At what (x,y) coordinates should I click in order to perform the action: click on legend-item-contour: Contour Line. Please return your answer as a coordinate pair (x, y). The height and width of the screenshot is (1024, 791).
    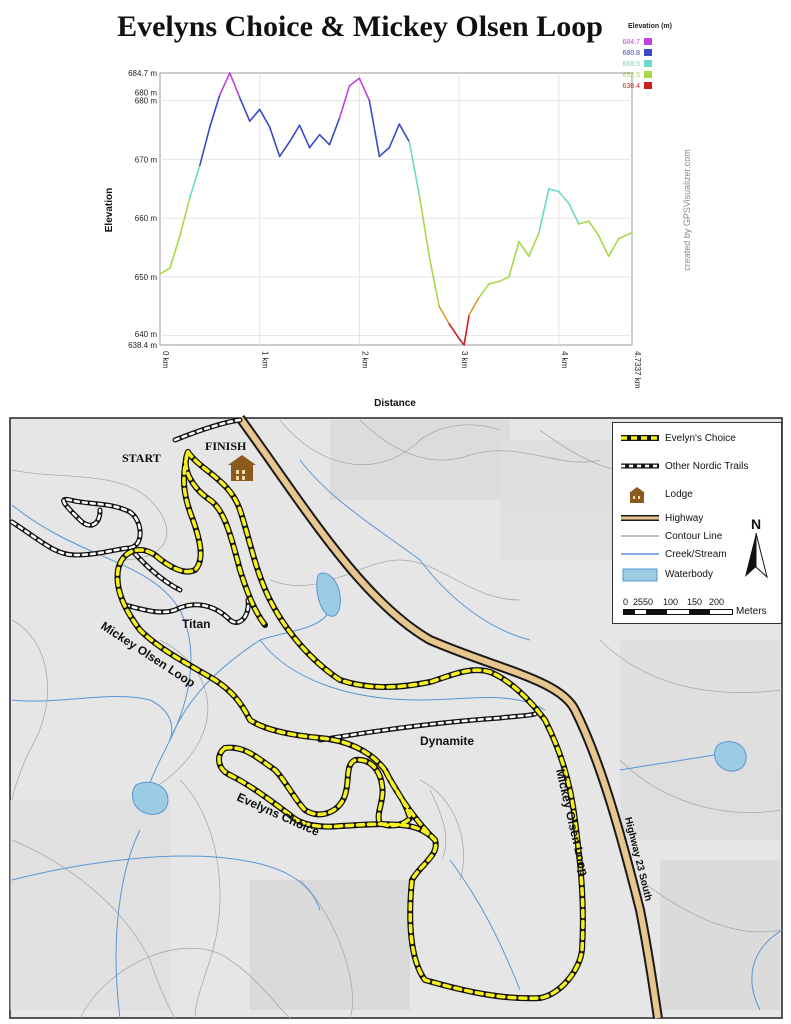
    Looking at the image, I should click on (667, 536).